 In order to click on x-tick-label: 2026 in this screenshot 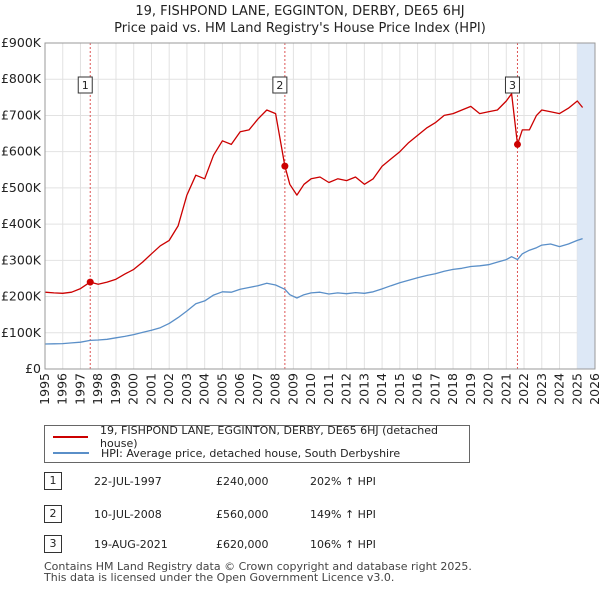, I will do `click(593, 389)`.